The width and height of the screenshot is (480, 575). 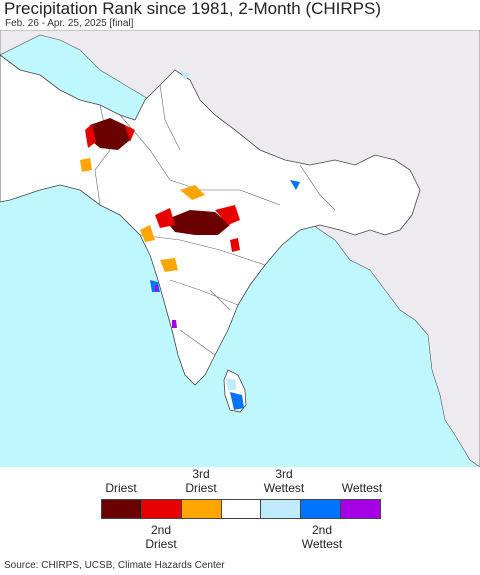 I want to click on legend-label-driest: Driest, so click(x=121, y=488).